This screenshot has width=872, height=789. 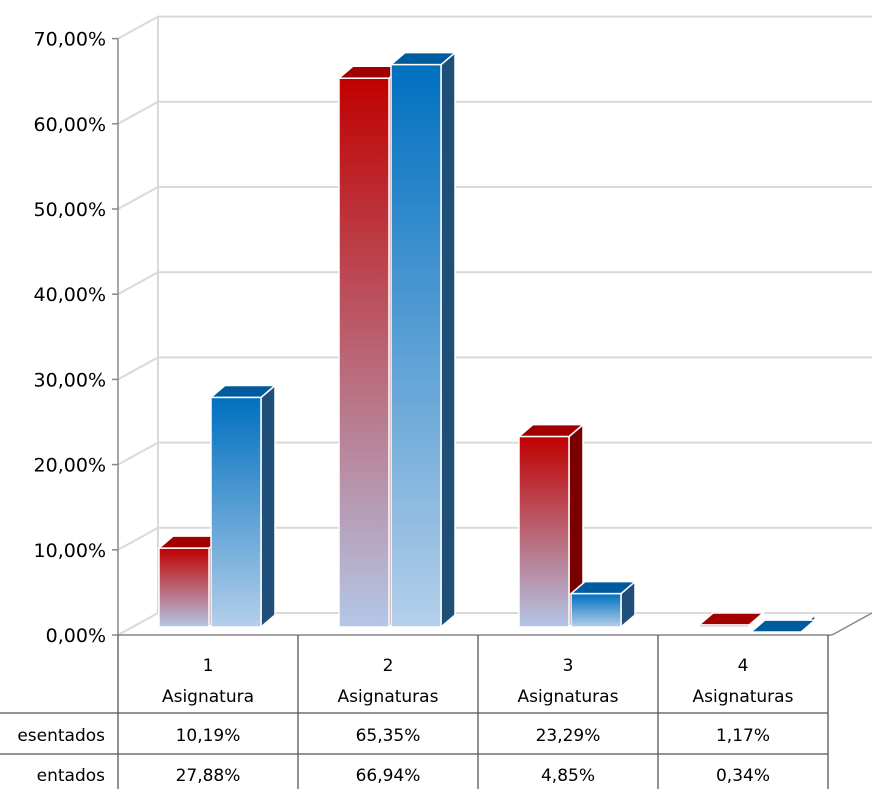 I want to click on bar-series1-cat4, so click(x=731, y=620).